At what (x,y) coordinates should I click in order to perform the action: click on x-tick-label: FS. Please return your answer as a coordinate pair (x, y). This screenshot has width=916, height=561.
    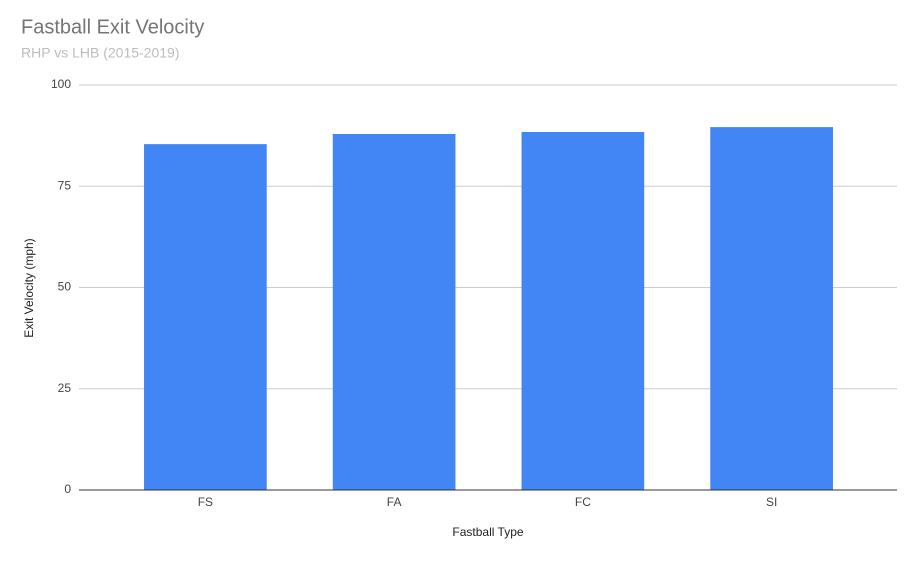
    Looking at the image, I should click on (205, 502).